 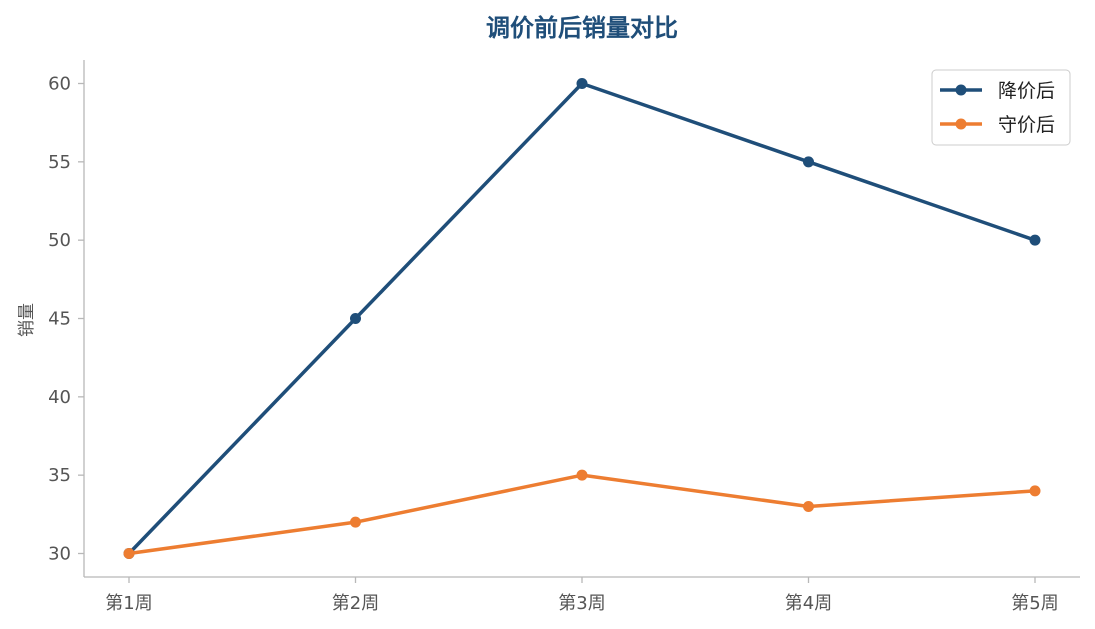 I want to click on x-tick-label: 第5周, so click(x=1034, y=603).